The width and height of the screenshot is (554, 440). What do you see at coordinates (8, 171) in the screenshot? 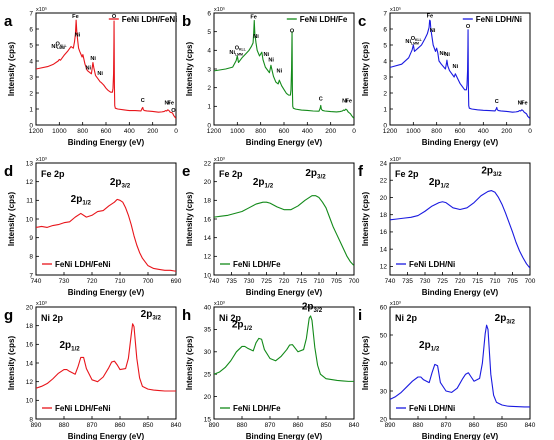
I see `panel-letter: d` at bounding box center [8, 171].